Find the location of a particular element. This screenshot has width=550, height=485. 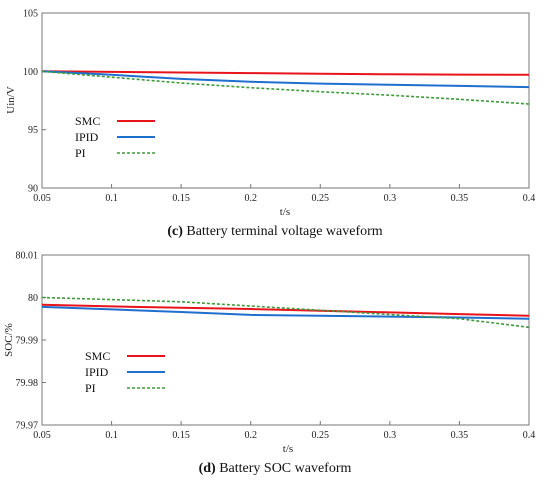

series-lines-voltage is located at coordinates (285, 87).